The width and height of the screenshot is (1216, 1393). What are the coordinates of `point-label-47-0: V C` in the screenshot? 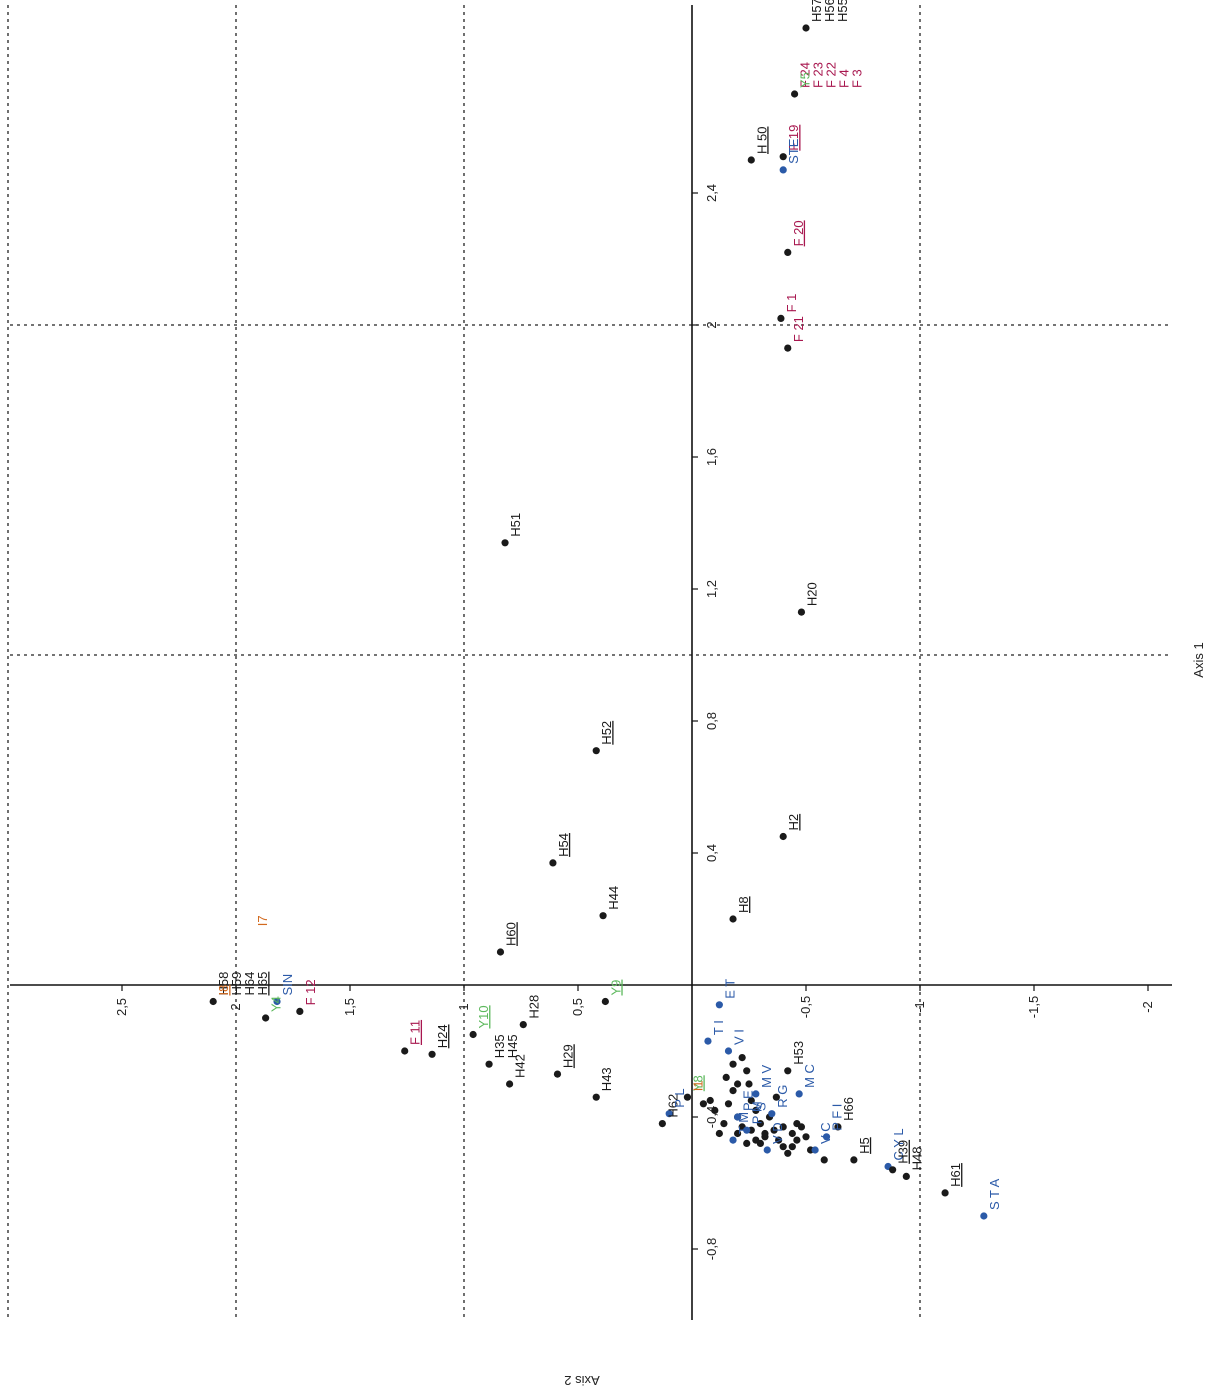 It's located at (825, 1133).